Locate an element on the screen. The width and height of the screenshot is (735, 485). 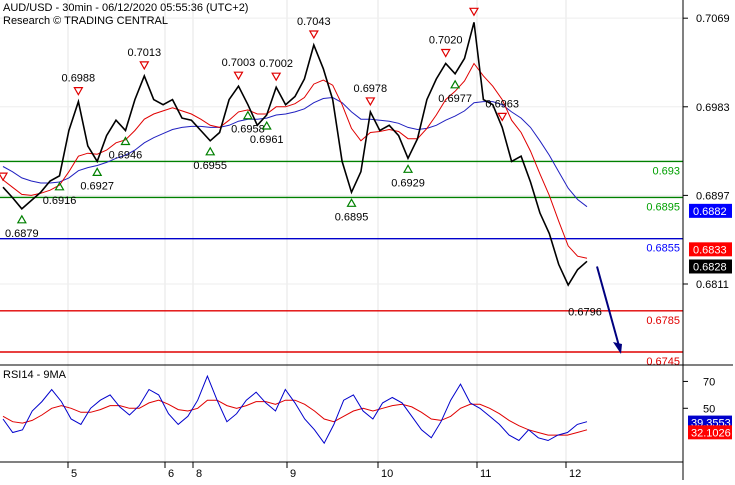
level-label: 0.693 is located at coordinates (666, 171).